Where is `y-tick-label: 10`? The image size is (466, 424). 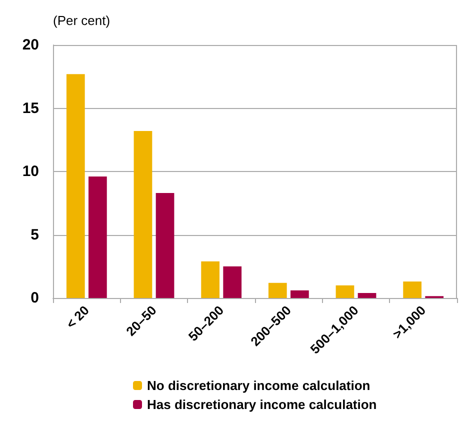
y-tick-label: 10 is located at coordinates (30, 171).